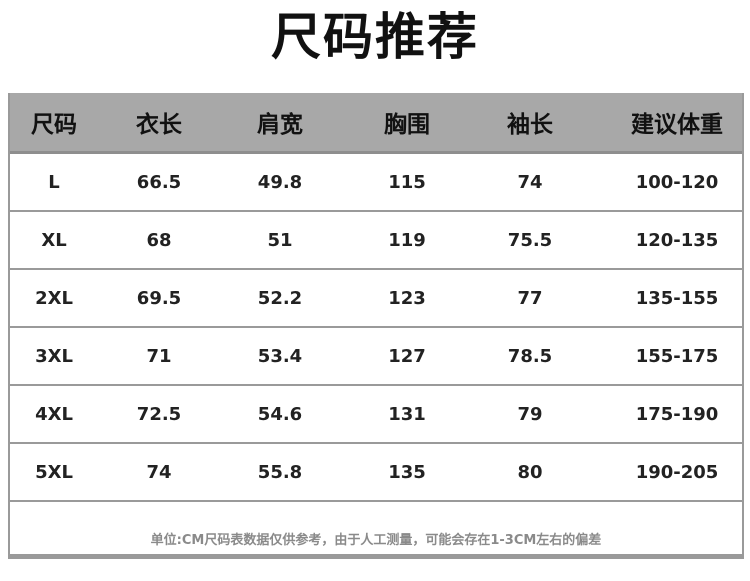 The width and height of the screenshot is (750, 581). What do you see at coordinates (159, 414) in the screenshot?
I see `table-cell: 72.5` at bounding box center [159, 414].